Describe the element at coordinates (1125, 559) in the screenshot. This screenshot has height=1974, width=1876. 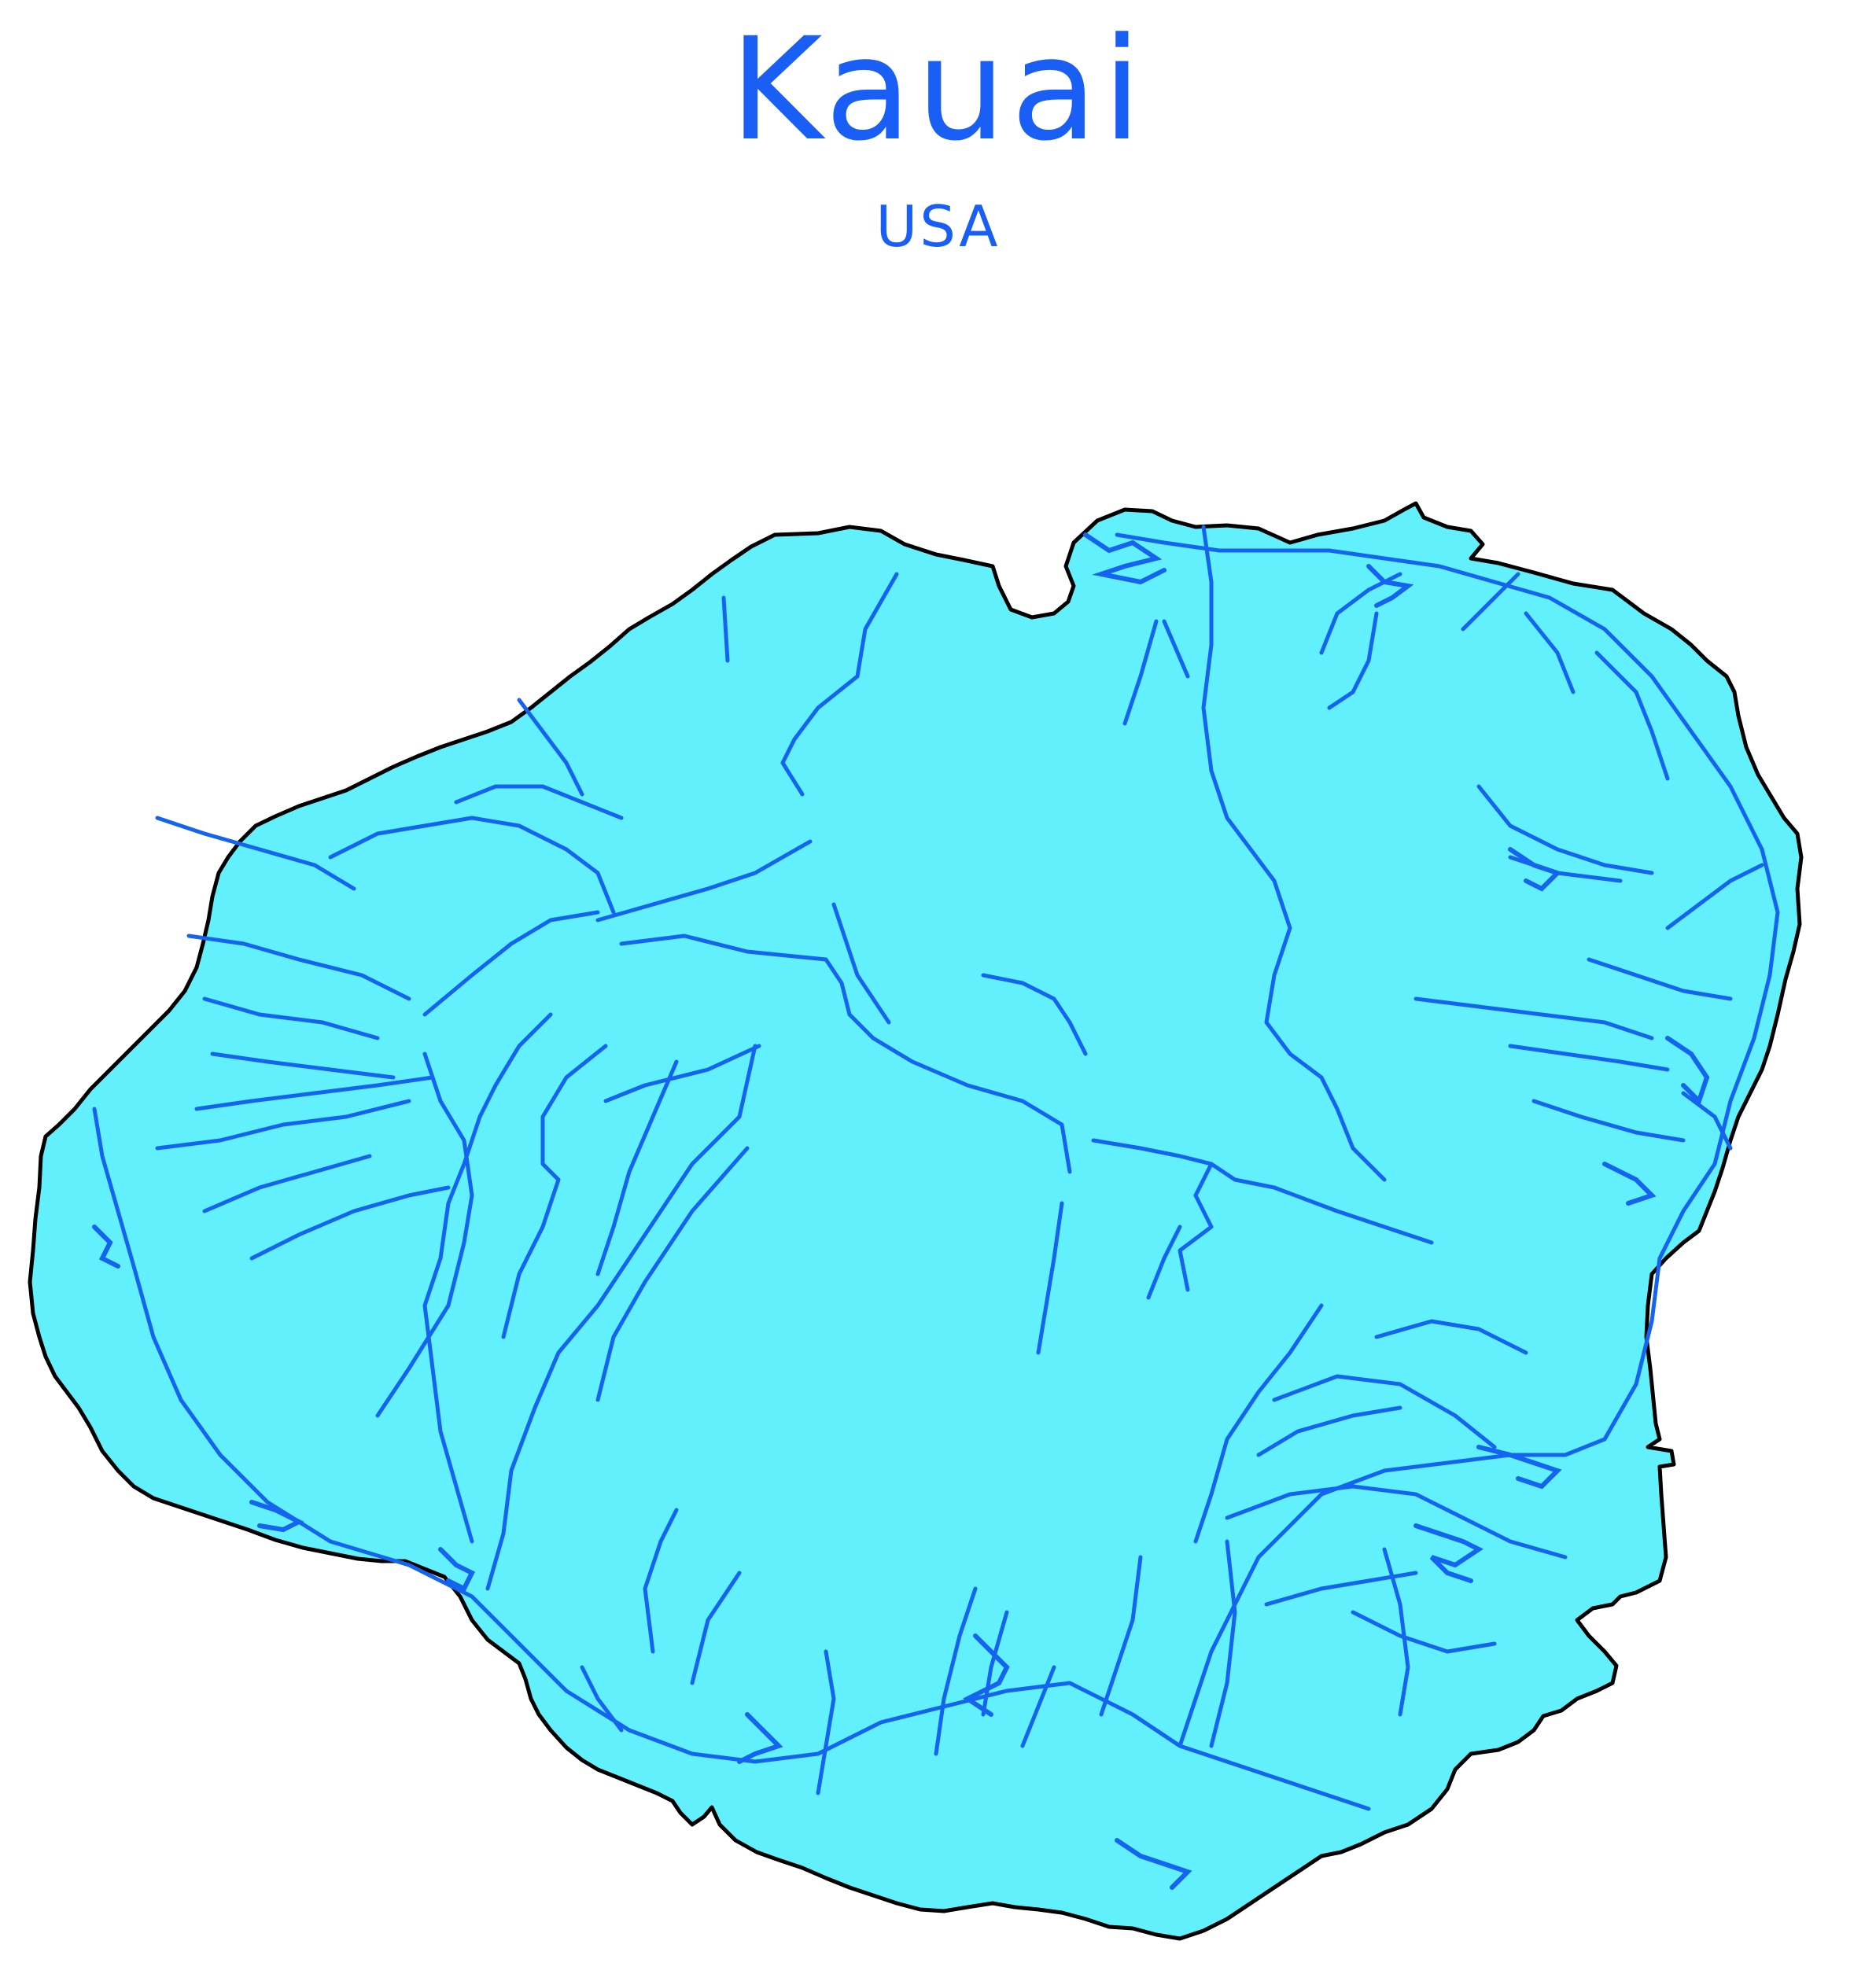
I see `town-hanalei` at that location.